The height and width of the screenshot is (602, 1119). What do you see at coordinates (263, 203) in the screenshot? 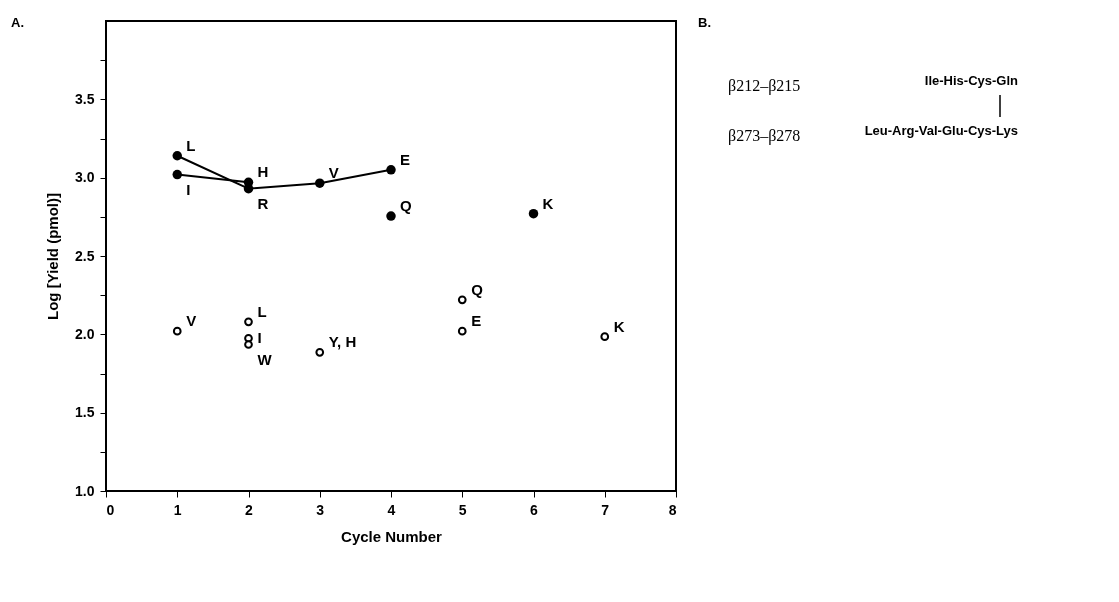
I see `annotation: R` at bounding box center [263, 203].